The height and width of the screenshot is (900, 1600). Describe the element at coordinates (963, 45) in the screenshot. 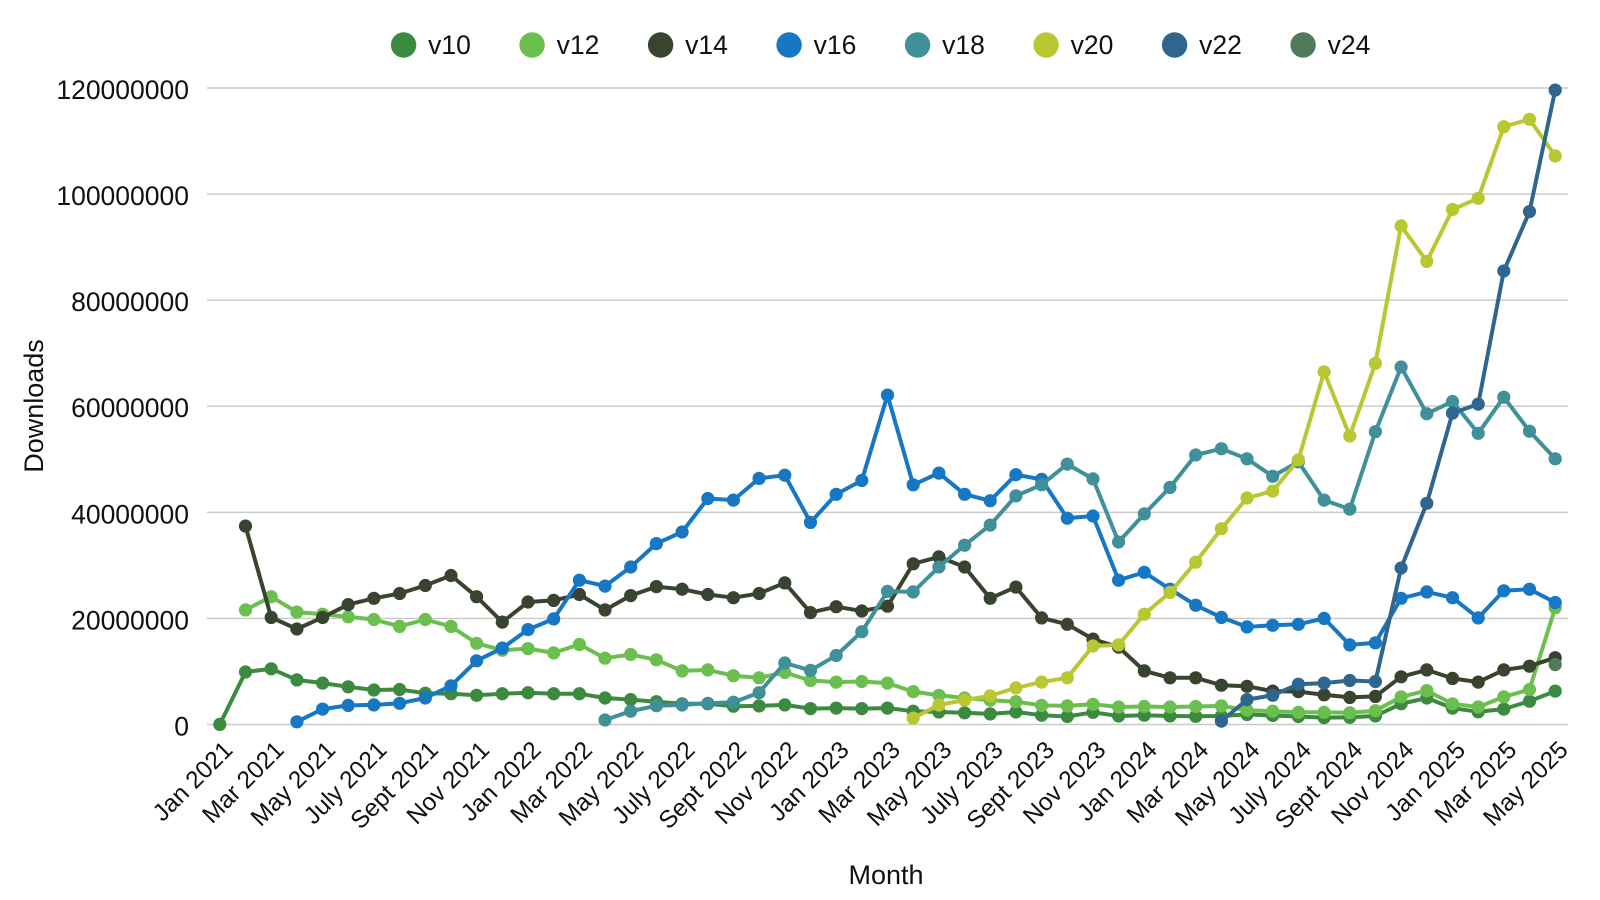

I see `svg-text: v18` at that location.